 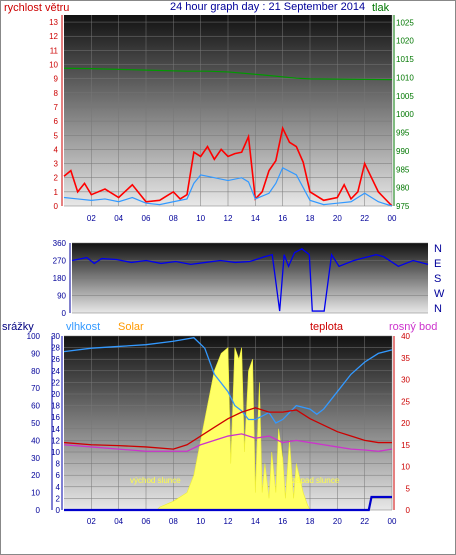 What do you see at coordinates (381, 8) in the screenshot?
I see `pressure-label: tlak` at bounding box center [381, 8].